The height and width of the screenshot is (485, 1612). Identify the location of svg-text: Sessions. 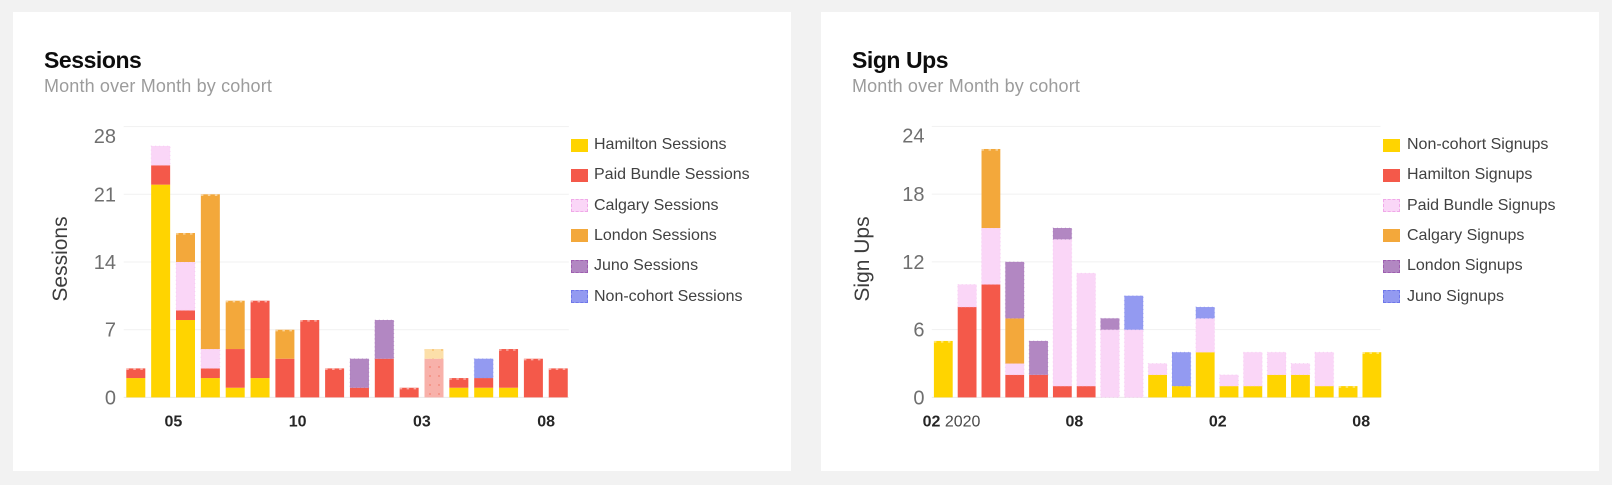
(60, 258).